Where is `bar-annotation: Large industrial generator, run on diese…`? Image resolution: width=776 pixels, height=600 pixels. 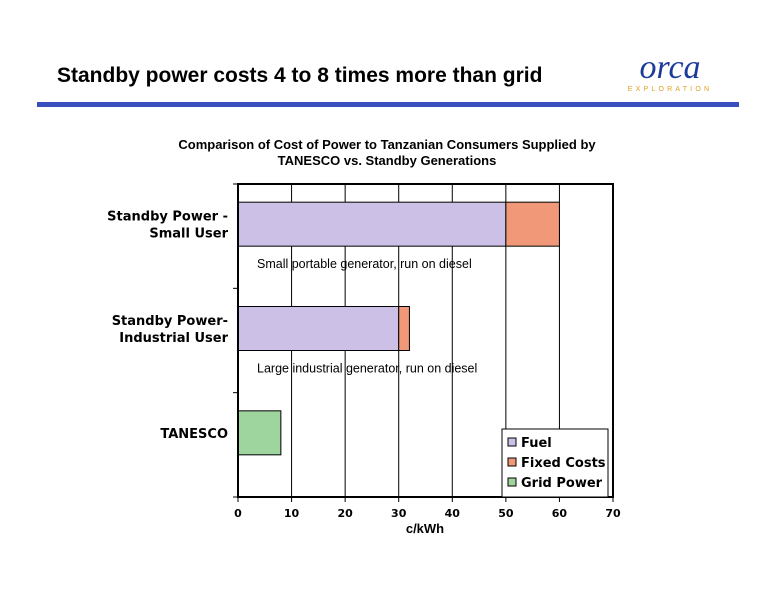 bar-annotation: Large industrial generator, run on diese… is located at coordinates (367, 369).